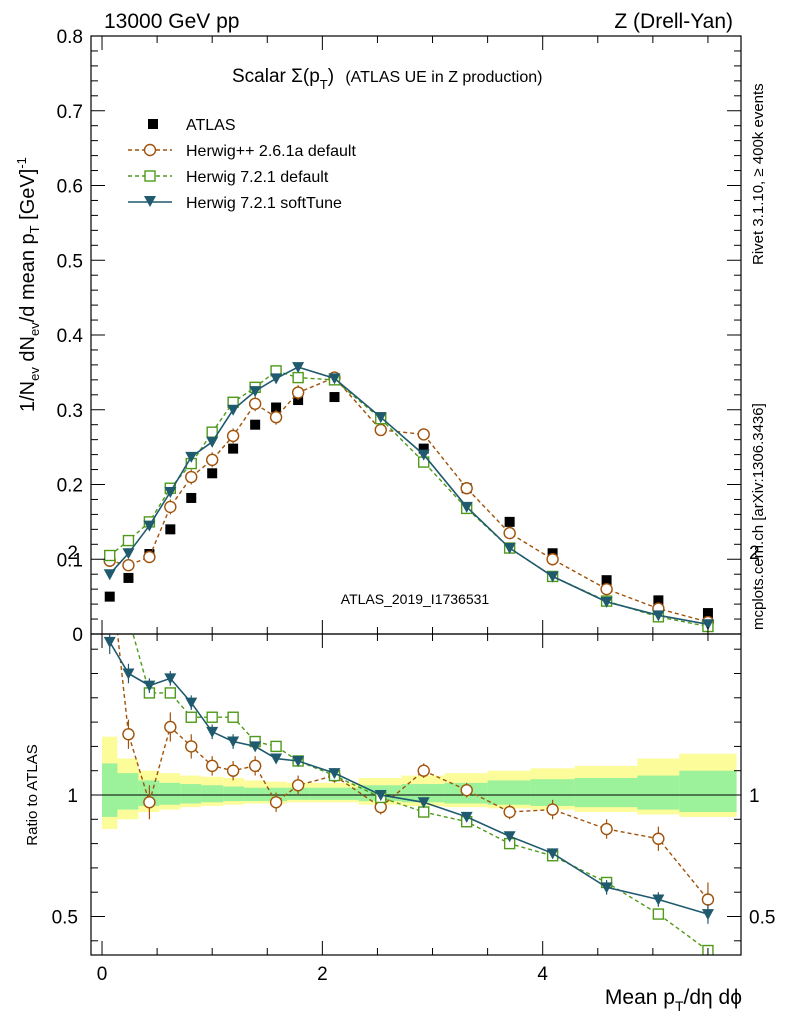 This screenshot has height=1024, width=786. Describe the element at coordinates (271, 151) in the screenshot. I see `legend-herwigpp-label: Herwig++ 2.6.1a default` at that location.